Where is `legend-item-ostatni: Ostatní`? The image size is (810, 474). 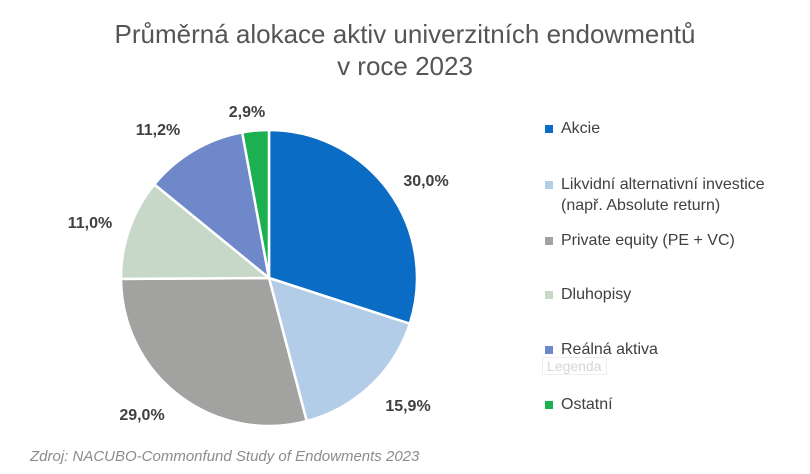 legend-item-ostatni: Ostatní is located at coordinates (579, 404).